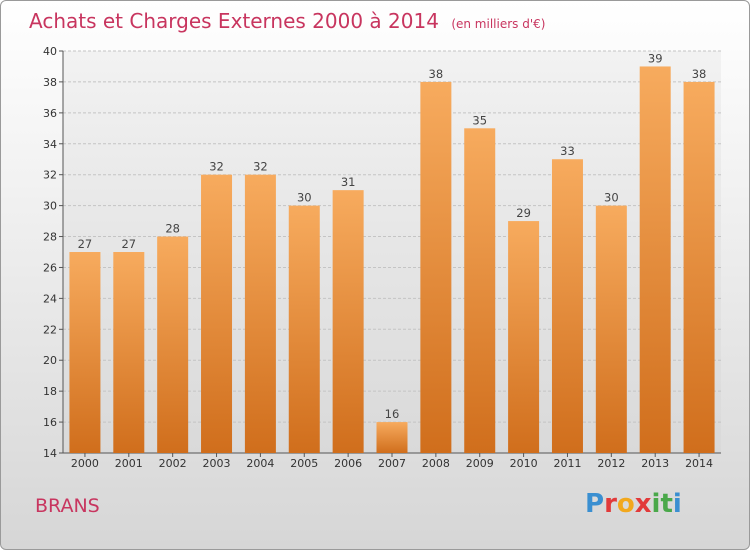  Describe the element at coordinates (567, 151) in the screenshot. I see `bar-value-label: 33` at that location.